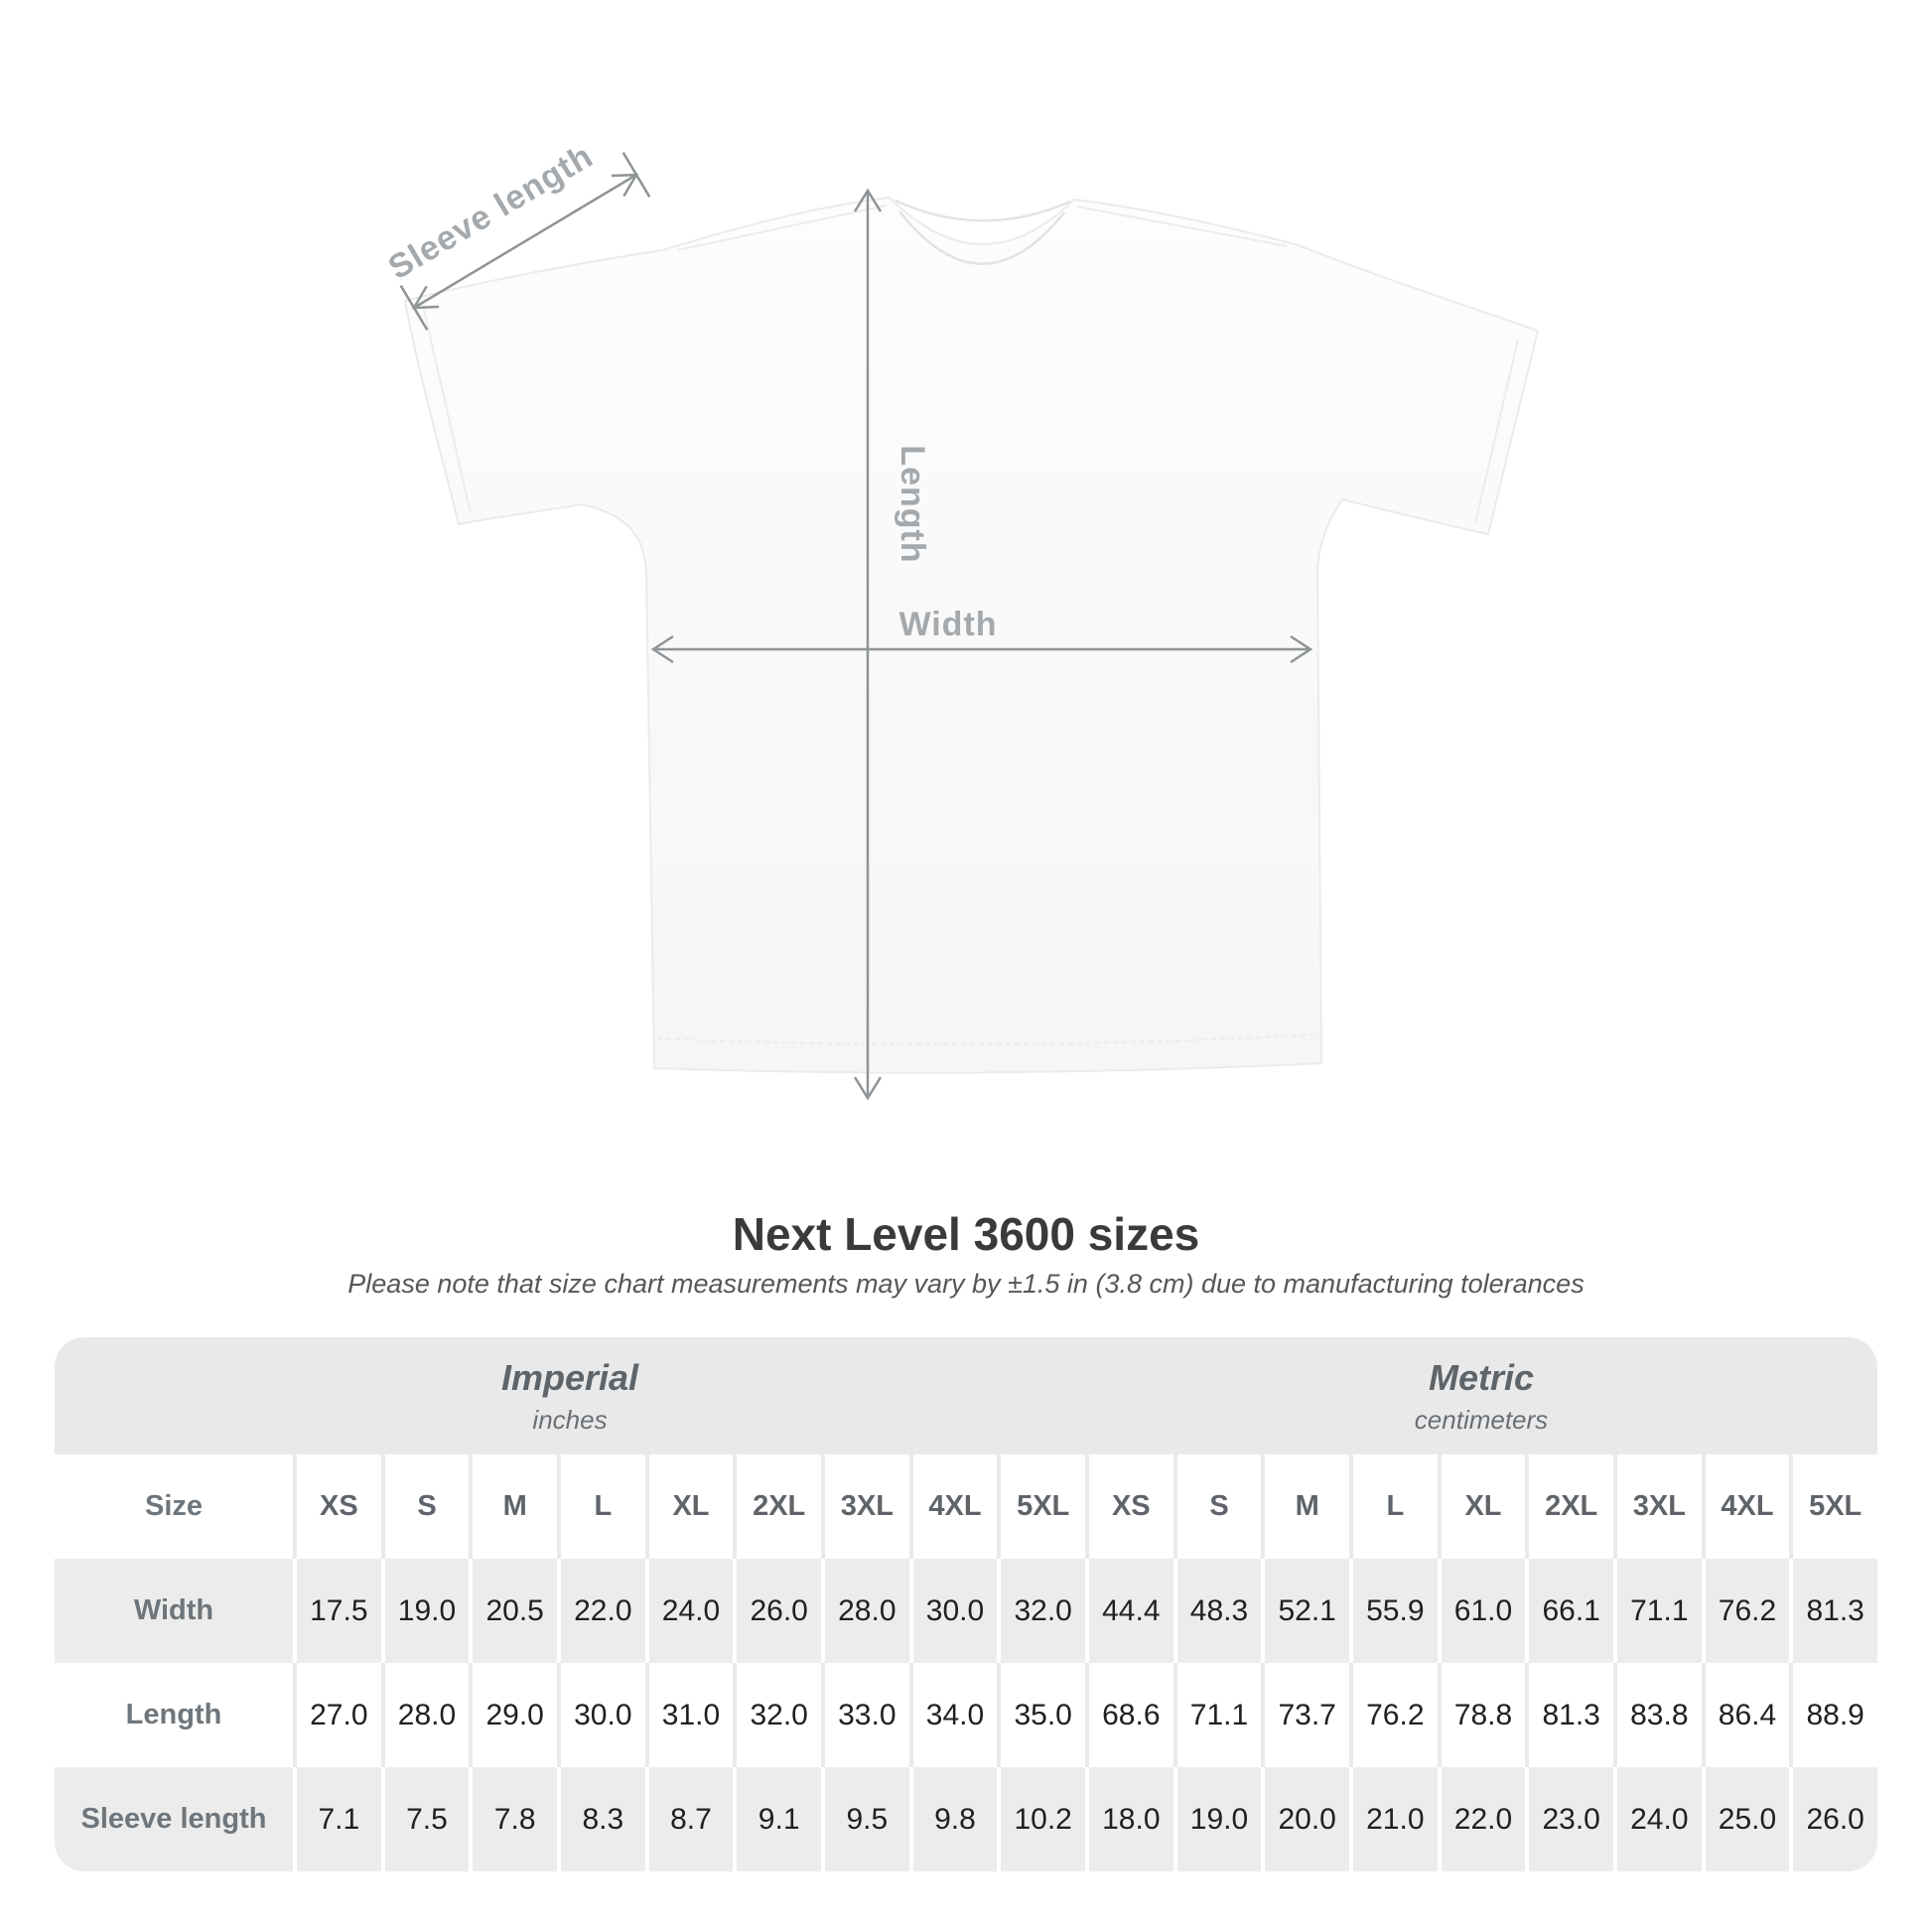  Describe the element at coordinates (173, 1819) in the screenshot. I see `row-label-sleeve-length: Sleeve length` at that location.